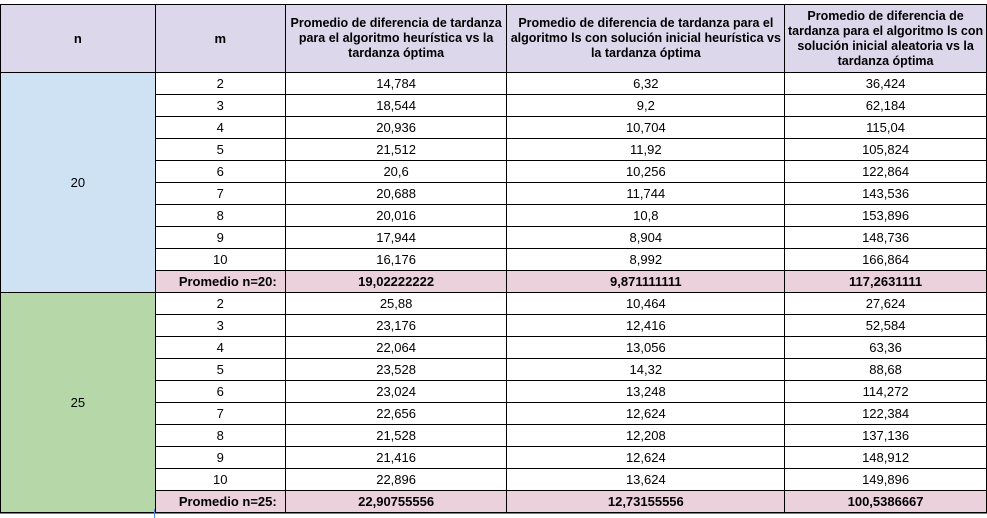  What do you see at coordinates (396, 83) in the screenshot?
I see `heuristic-value-cell: 14,784` at bounding box center [396, 83].